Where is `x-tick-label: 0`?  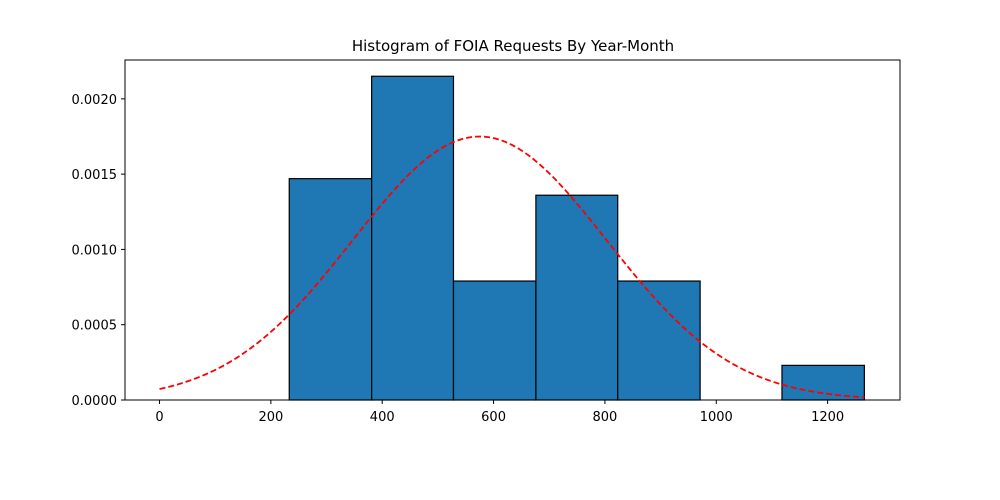
x-tick-label: 0 is located at coordinates (159, 417).